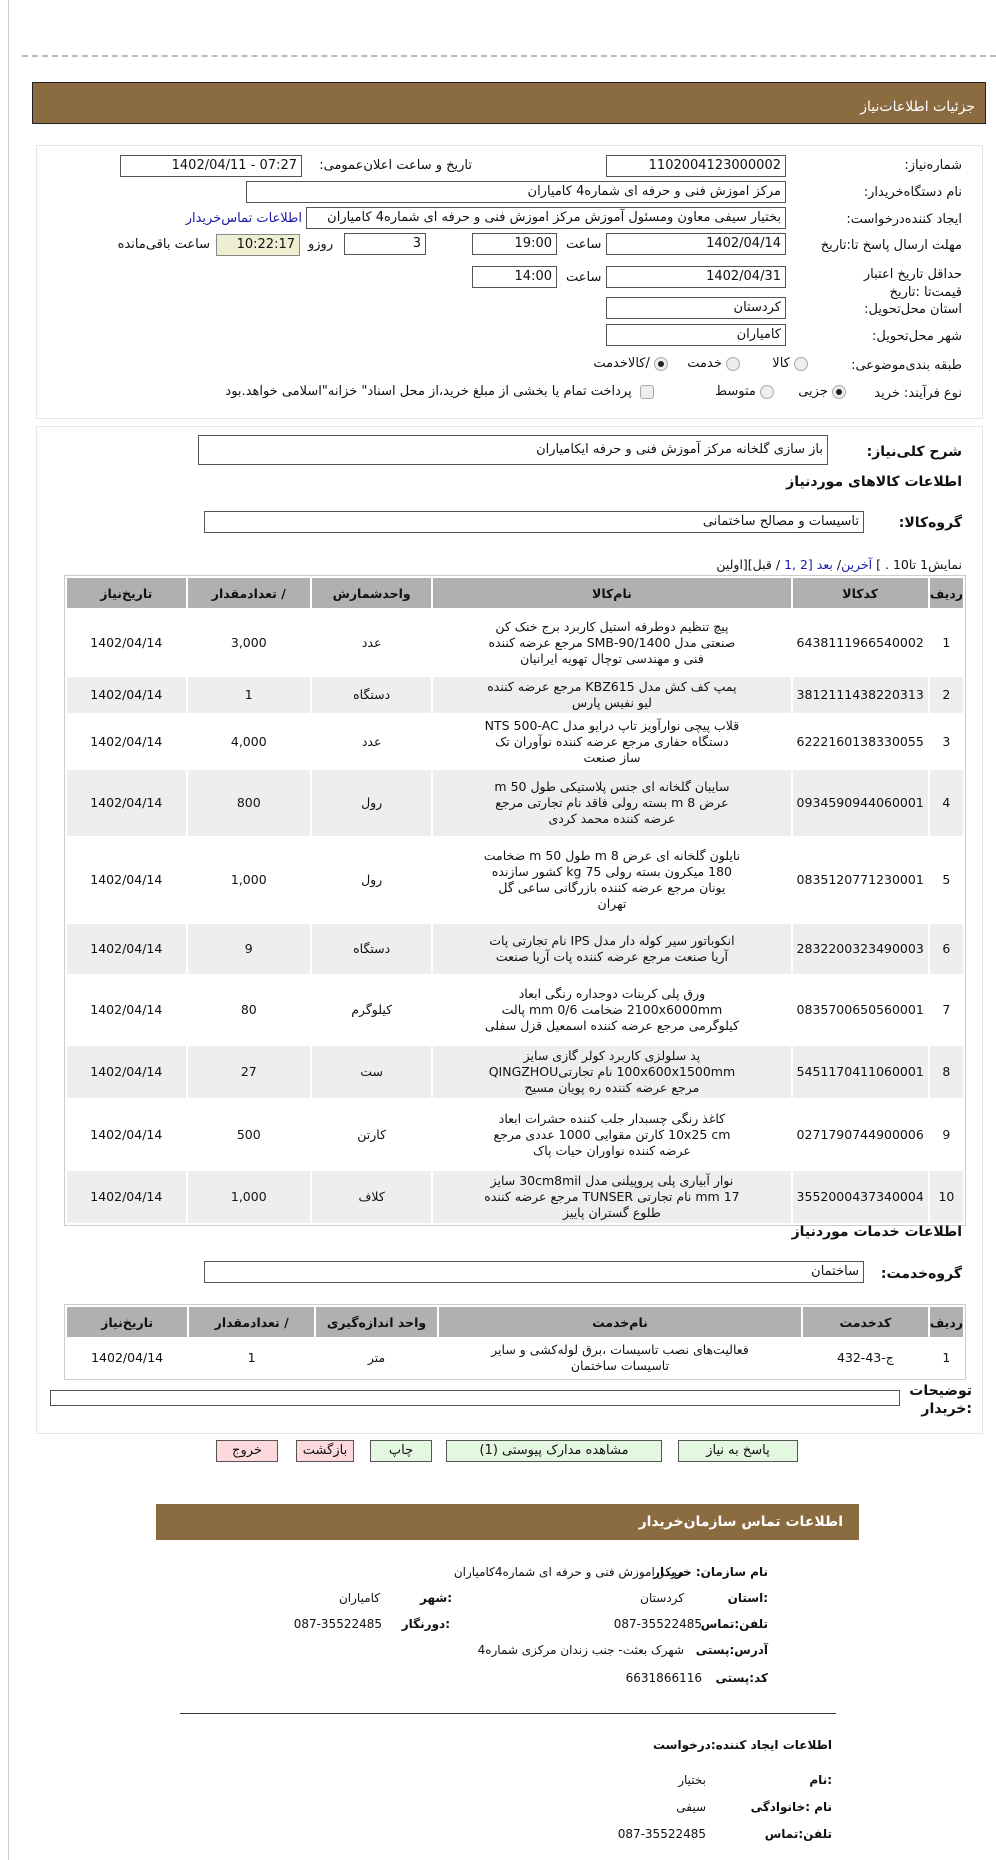  What do you see at coordinates (584, 244) in the screenshot?
I see `deadline-time-label: ساعت` at bounding box center [584, 244].